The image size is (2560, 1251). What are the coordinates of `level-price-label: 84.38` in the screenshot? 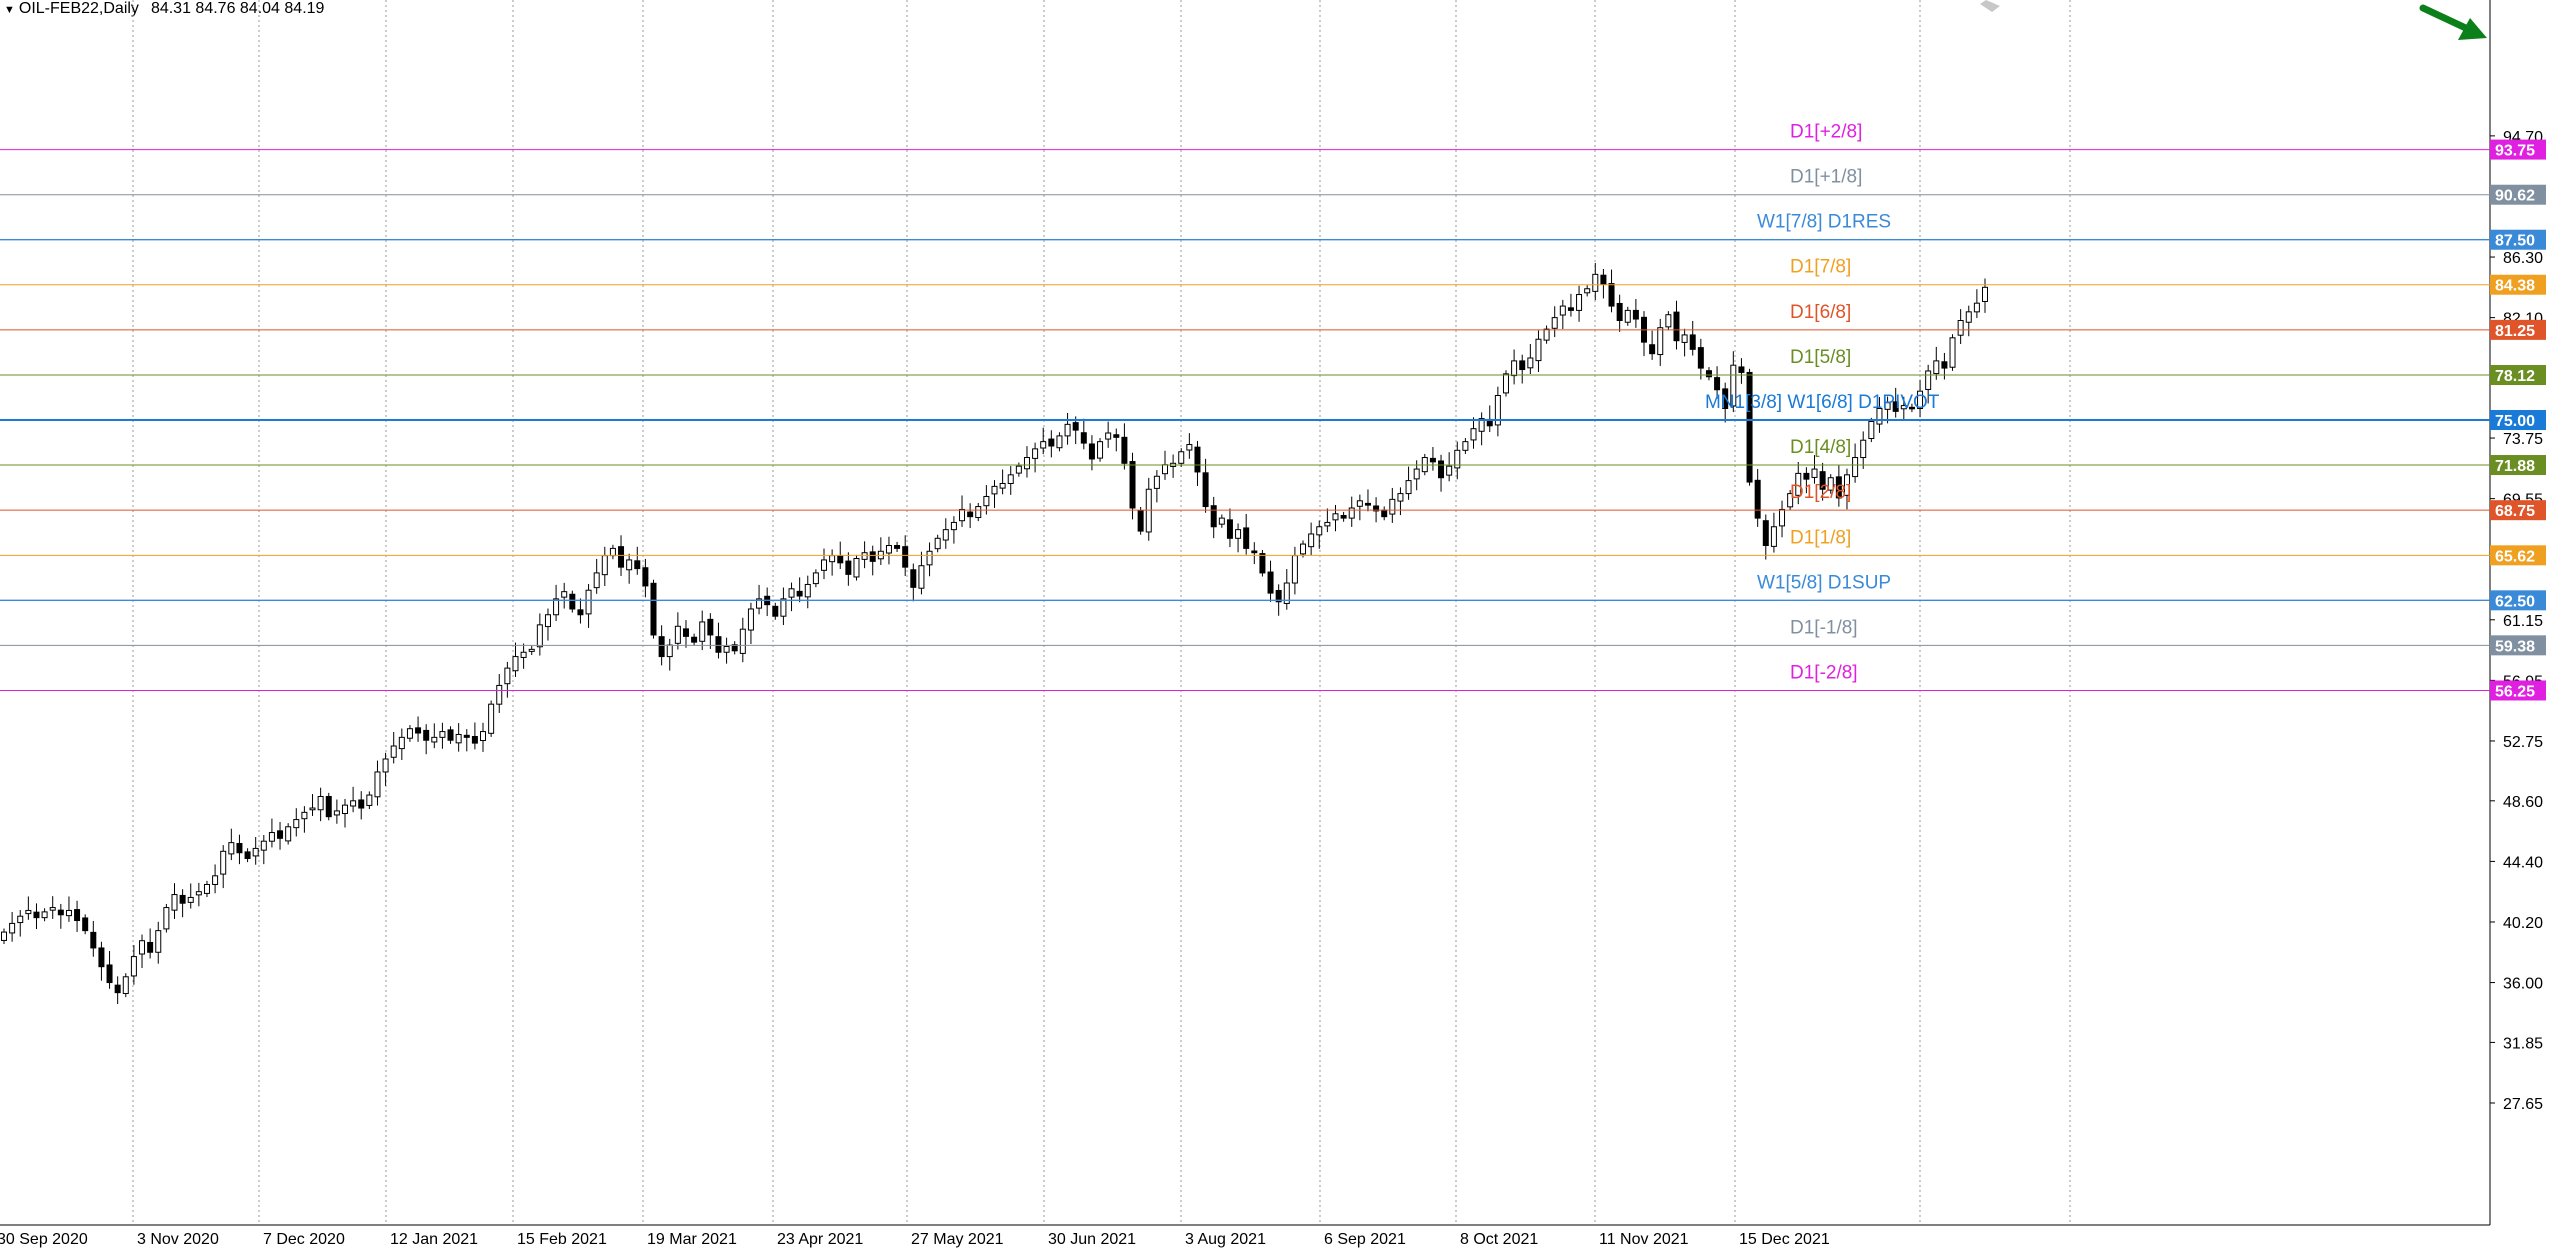 It's located at (2515, 286).